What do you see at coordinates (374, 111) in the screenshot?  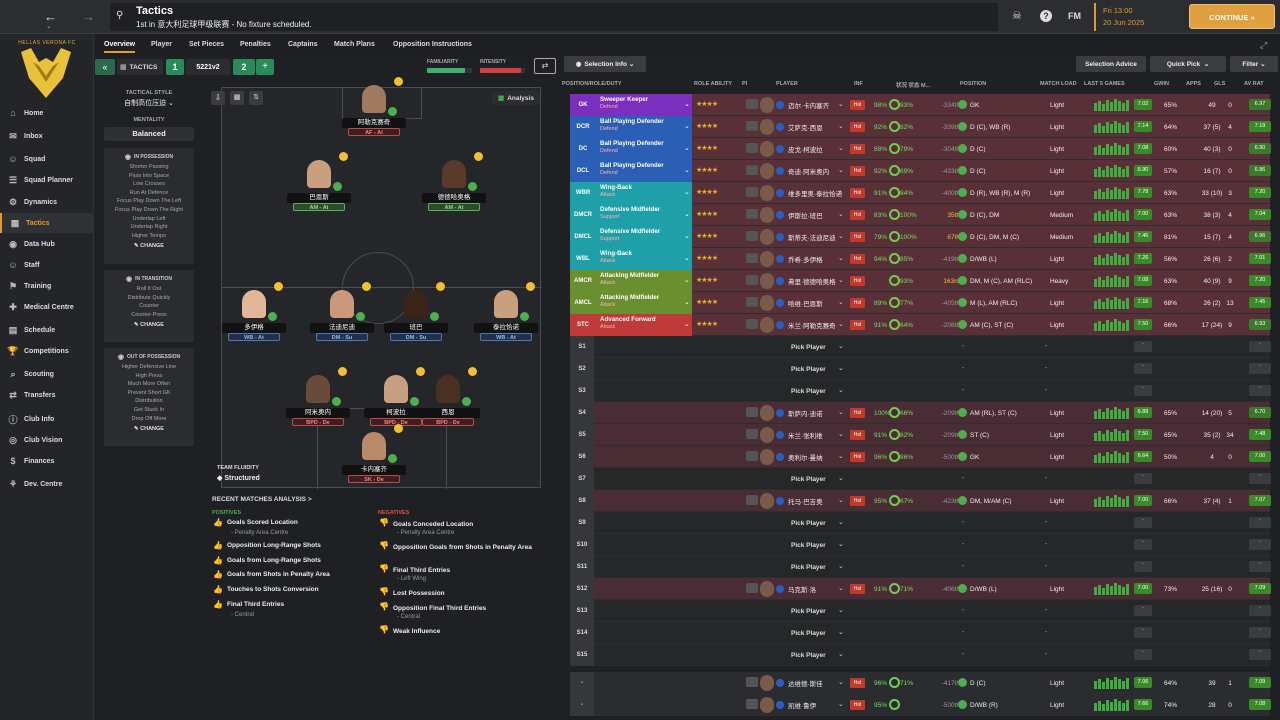 I see `pitch-player: 阿勒克赛奇 AF - At` at bounding box center [374, 111].